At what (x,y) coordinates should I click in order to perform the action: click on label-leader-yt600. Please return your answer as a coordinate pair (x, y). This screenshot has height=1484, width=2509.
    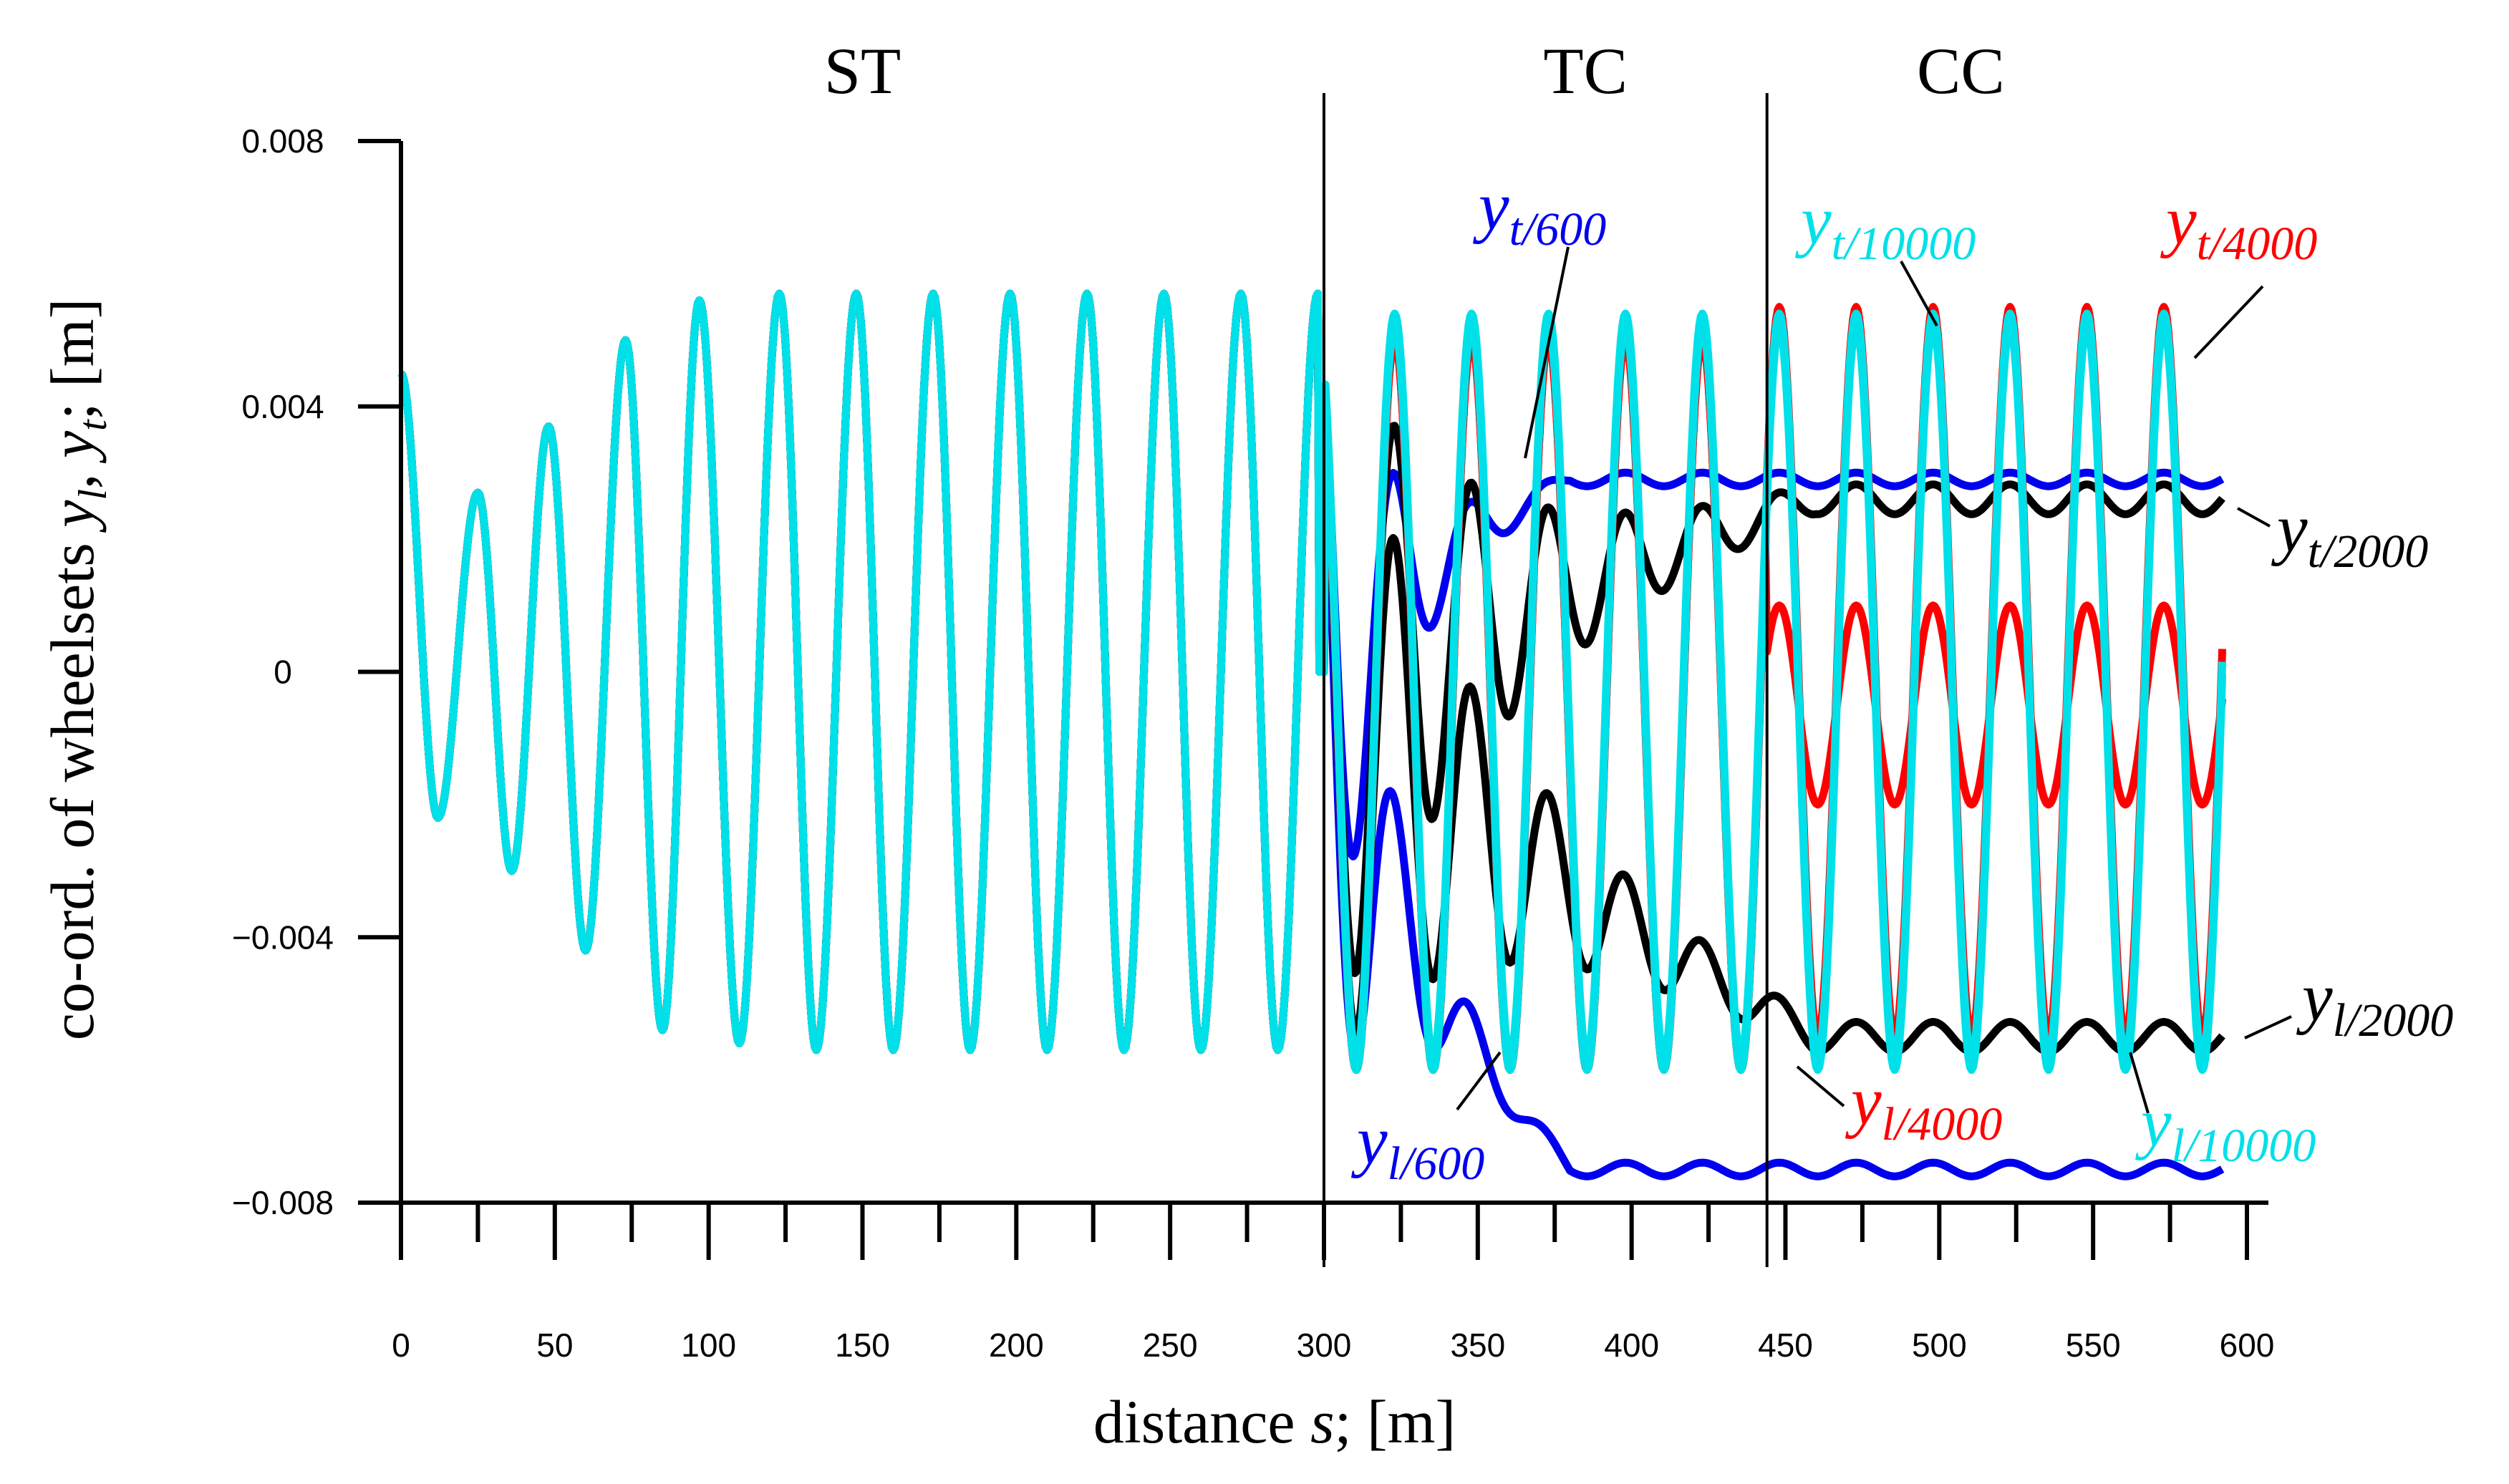
    Looking at the image, I should click on (1547, 352).